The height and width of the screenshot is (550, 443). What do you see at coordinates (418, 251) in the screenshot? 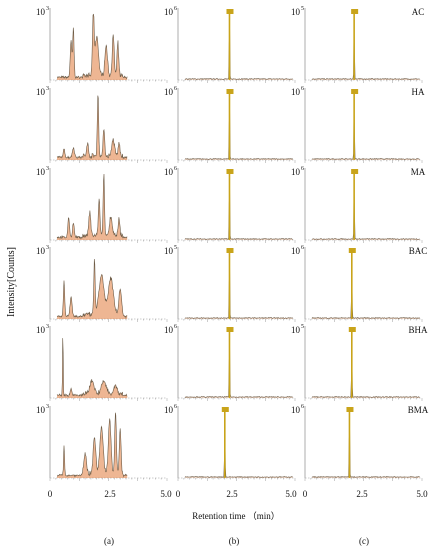
I see `row-label-bac: BAC` at bounding box center [418, 251].